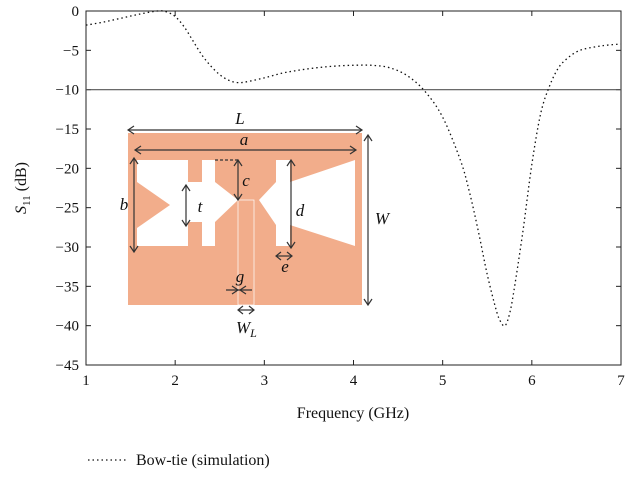 The width and height of the screenshot is (626, 478). I want to click on feed-line, so click(246, 252).